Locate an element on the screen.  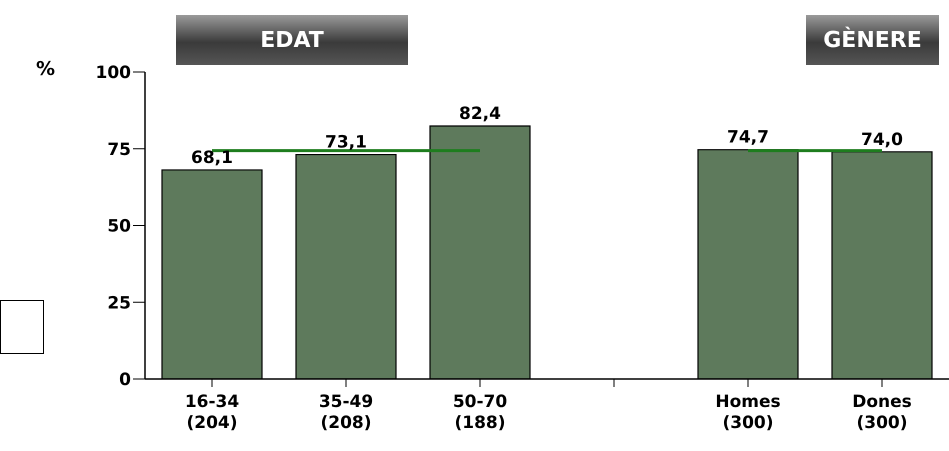
y-axis-title: % is located at coordinates (46, 69).